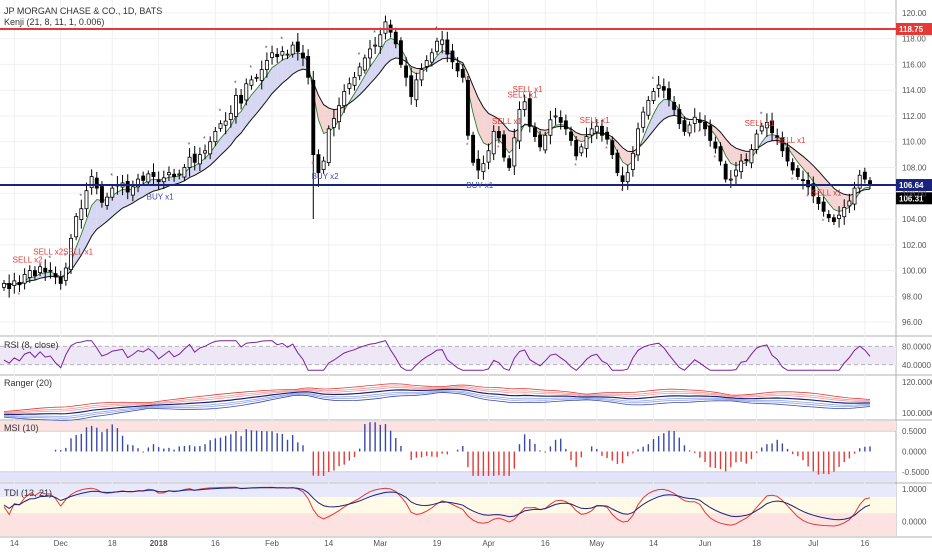  What do you see at coordinates (914, 29) in the screenshot?
I see `price-level-label: 118.75` at bounding box center [914, 29].